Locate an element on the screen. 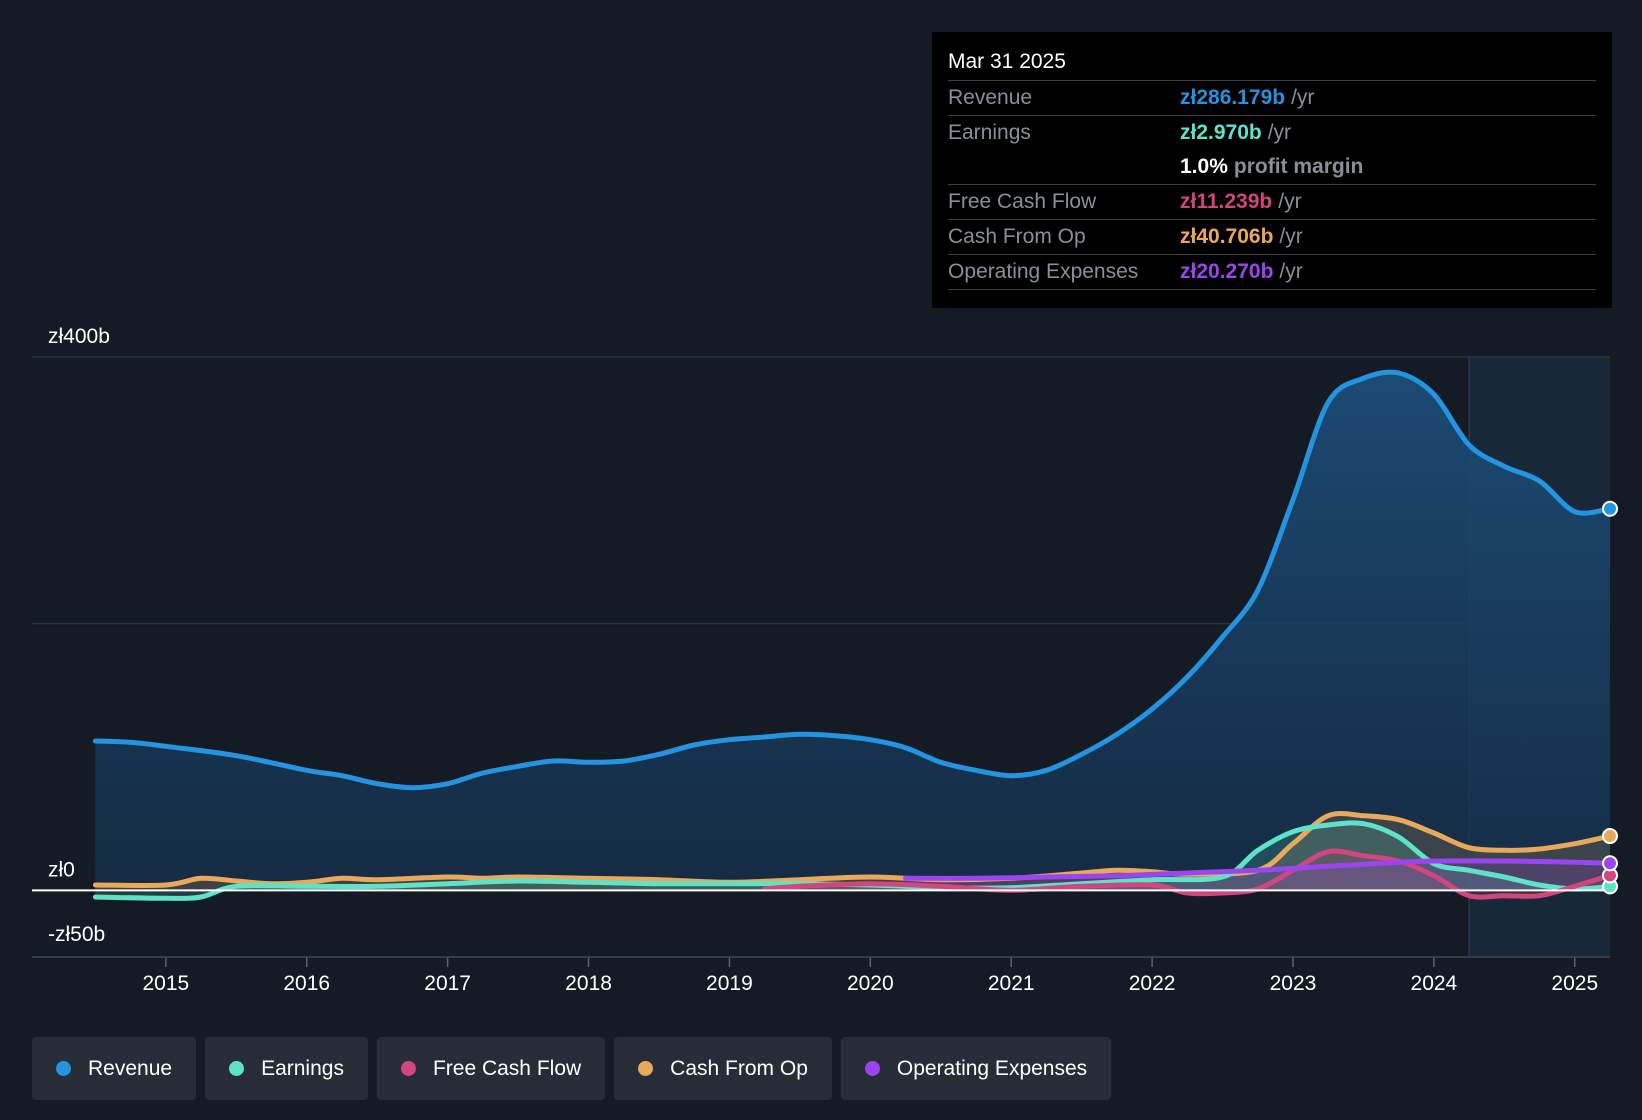 The image size is (1642, 1120). tooltip-cfo-label: Cash From Op is located at coordinates (1017, 236).